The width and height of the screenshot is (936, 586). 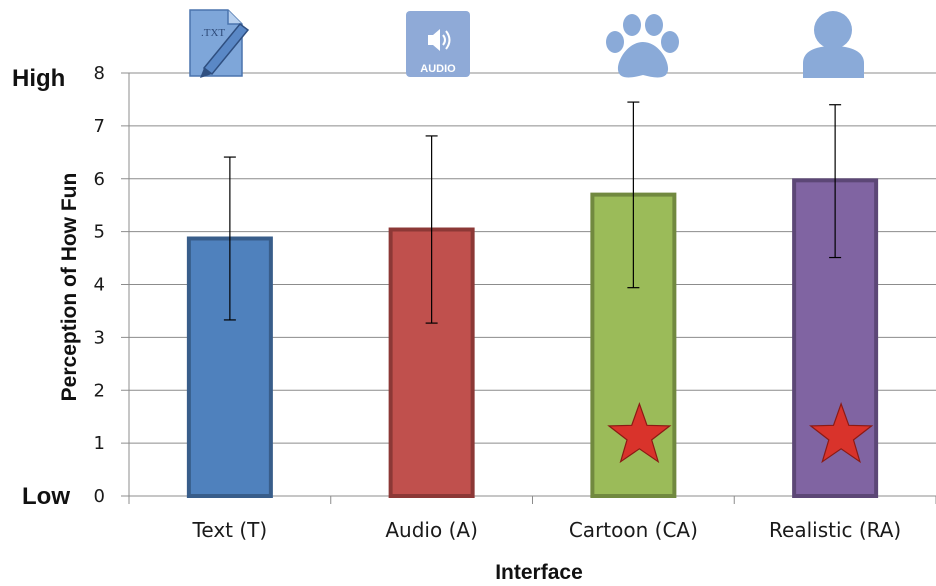 What do you see at coordinates (99, 496) in the screenshot?
I see `y-tick-label: 0` at bounding box center [99, 496].